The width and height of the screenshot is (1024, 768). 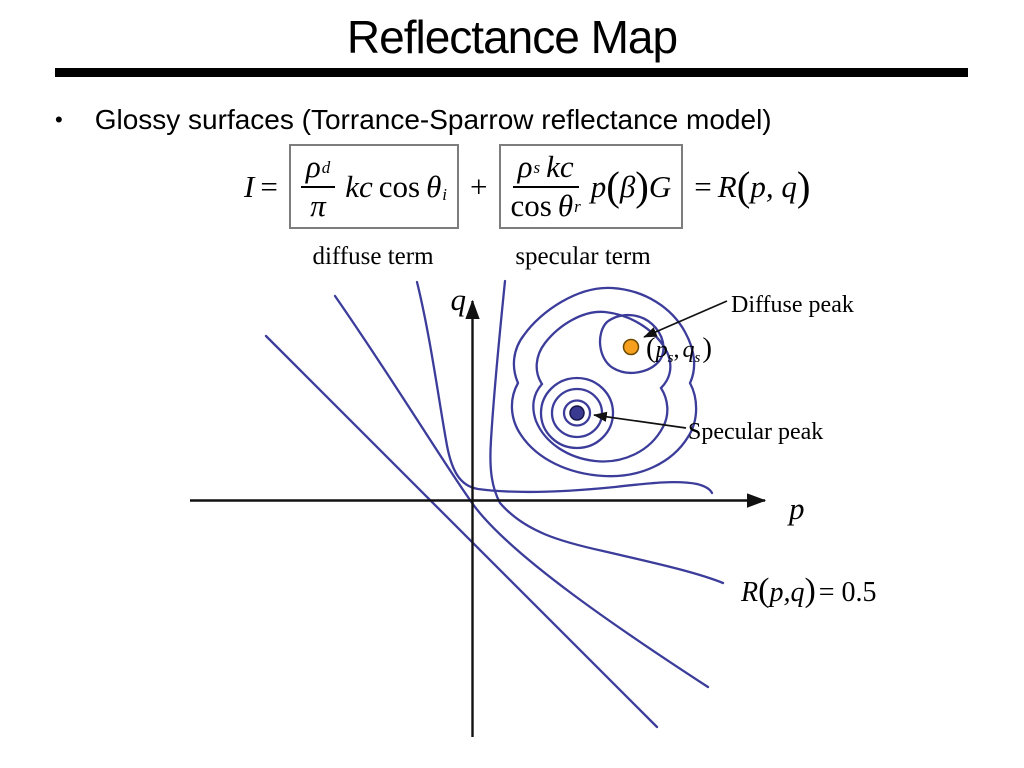 I want to click on eq-plus: +, so click(x=479, y=186).